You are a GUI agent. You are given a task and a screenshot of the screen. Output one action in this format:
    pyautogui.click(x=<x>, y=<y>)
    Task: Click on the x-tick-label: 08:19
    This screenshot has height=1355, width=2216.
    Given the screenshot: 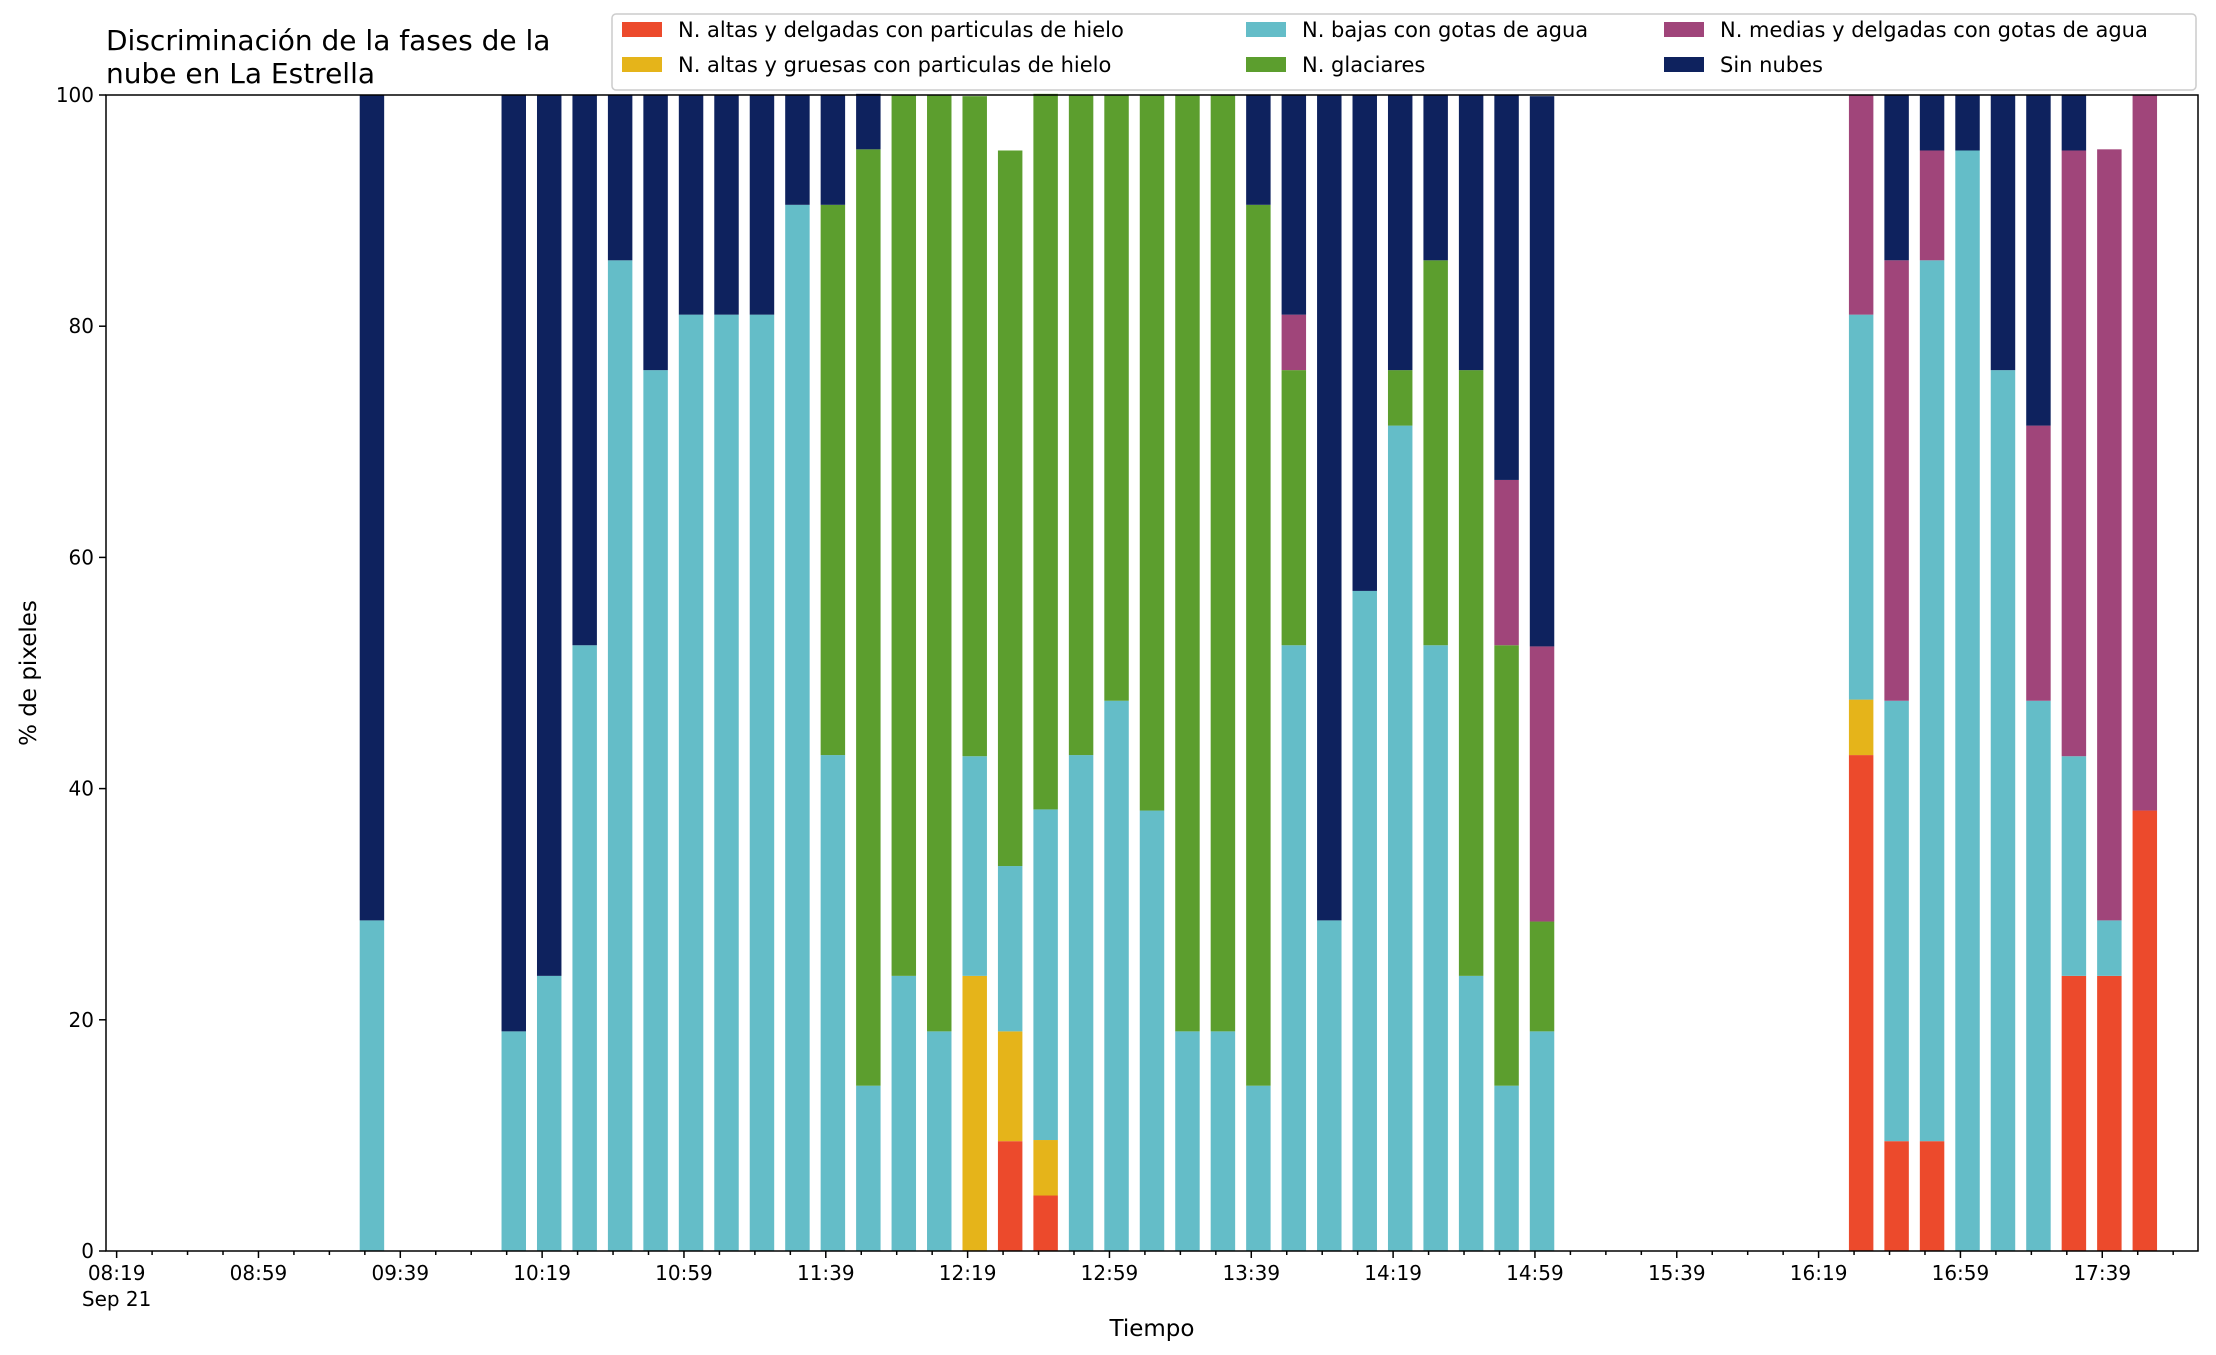 What is the action you would take?
    pyautogui.click(x=117, y=1273)
    